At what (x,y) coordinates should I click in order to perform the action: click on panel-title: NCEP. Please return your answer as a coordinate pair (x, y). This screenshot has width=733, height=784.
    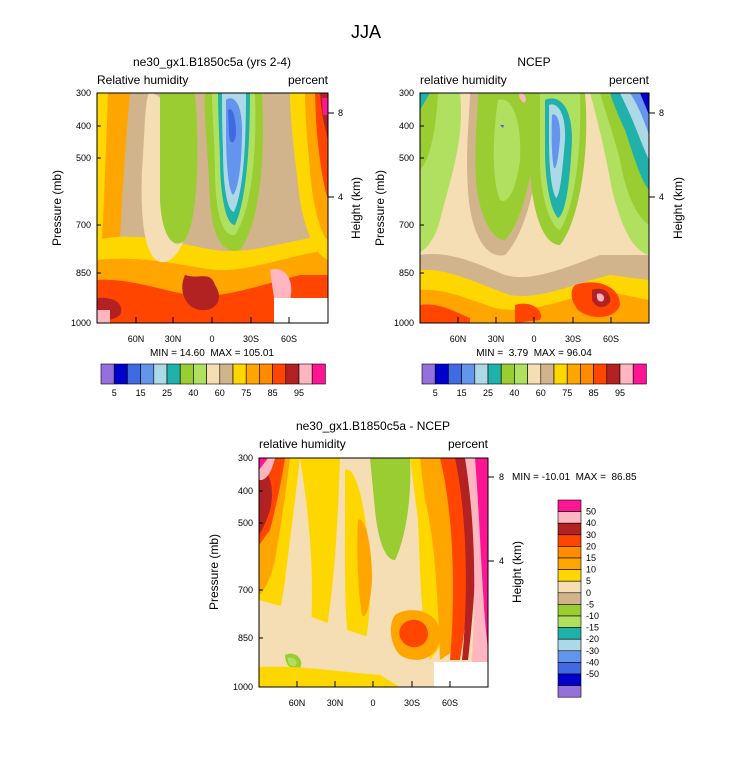
    Looking at the image, I should click on (533, 62).